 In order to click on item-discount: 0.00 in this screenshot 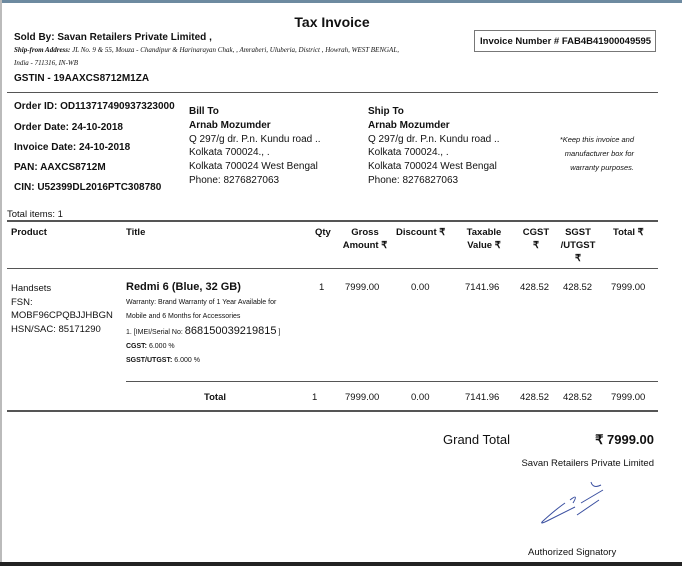, I will do `click(420, 287)`.